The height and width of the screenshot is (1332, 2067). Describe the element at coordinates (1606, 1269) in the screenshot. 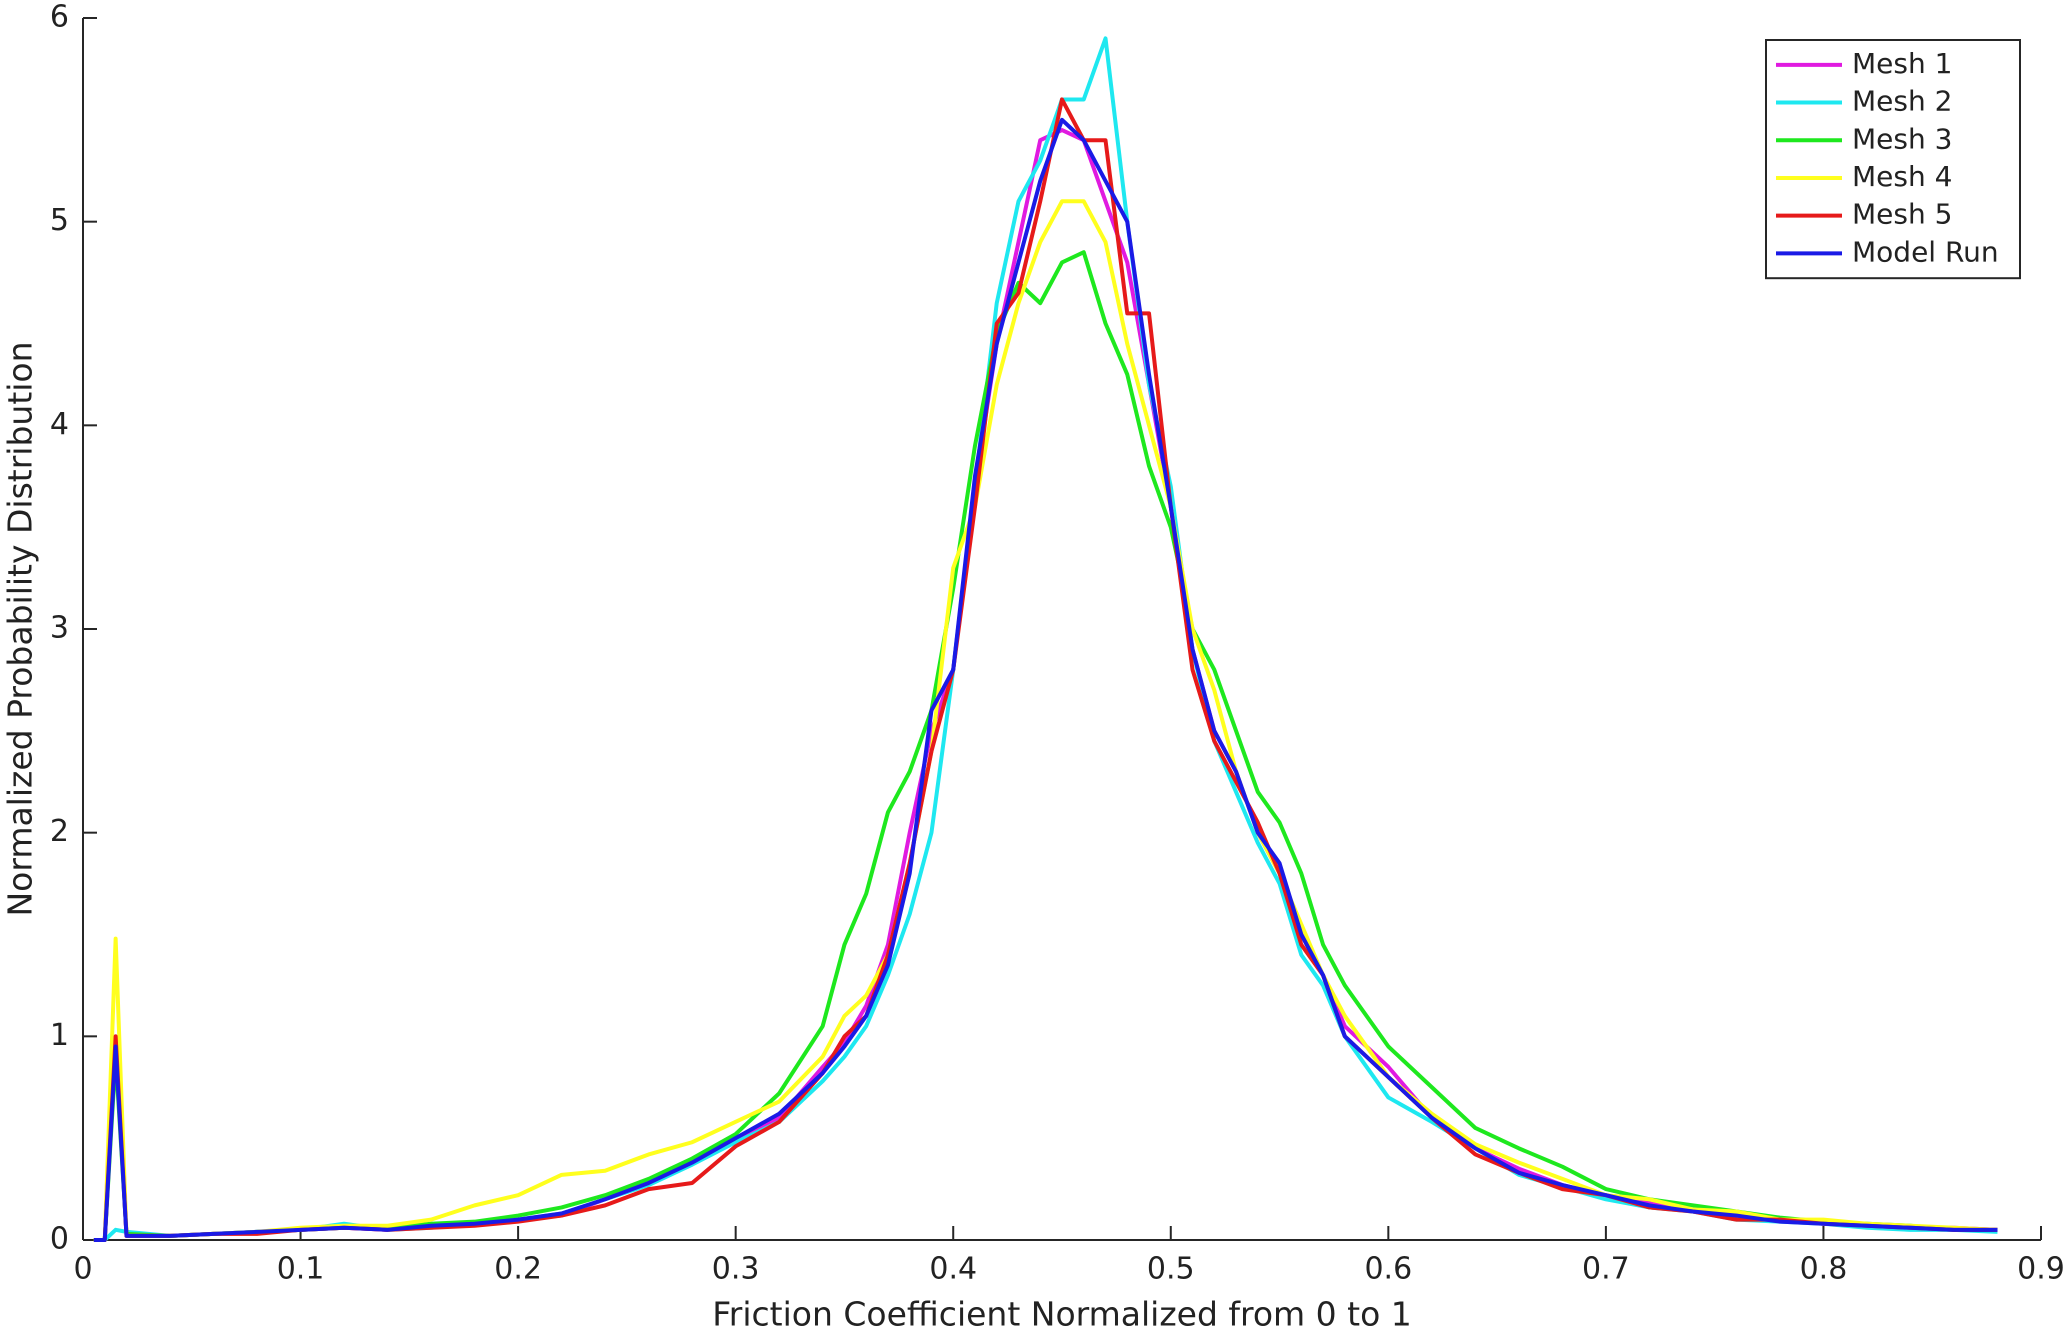

I see `x-tick-label: 0.7` at that location.